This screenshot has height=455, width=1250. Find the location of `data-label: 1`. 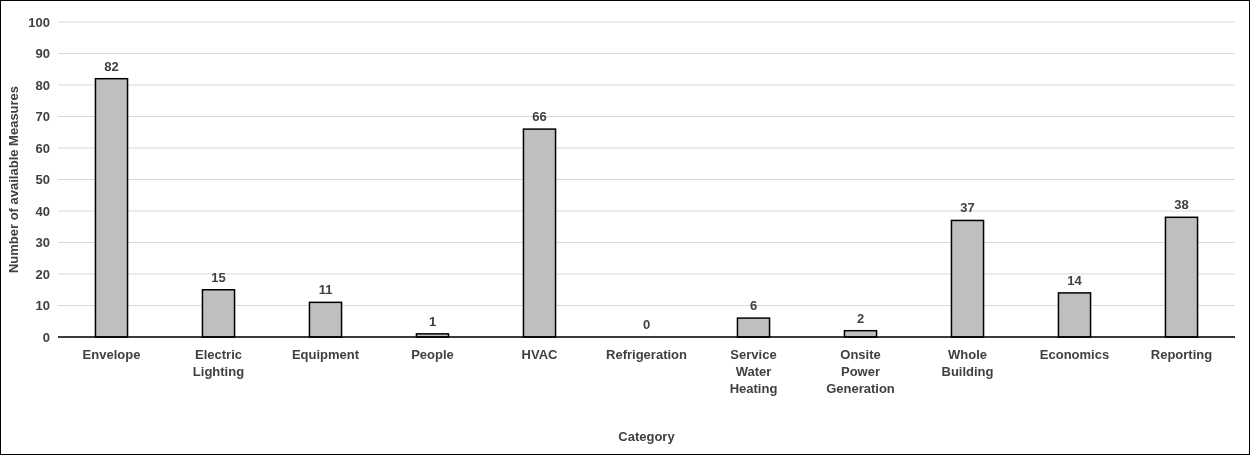

data-label: 1 is located at coordinates (432, 321).